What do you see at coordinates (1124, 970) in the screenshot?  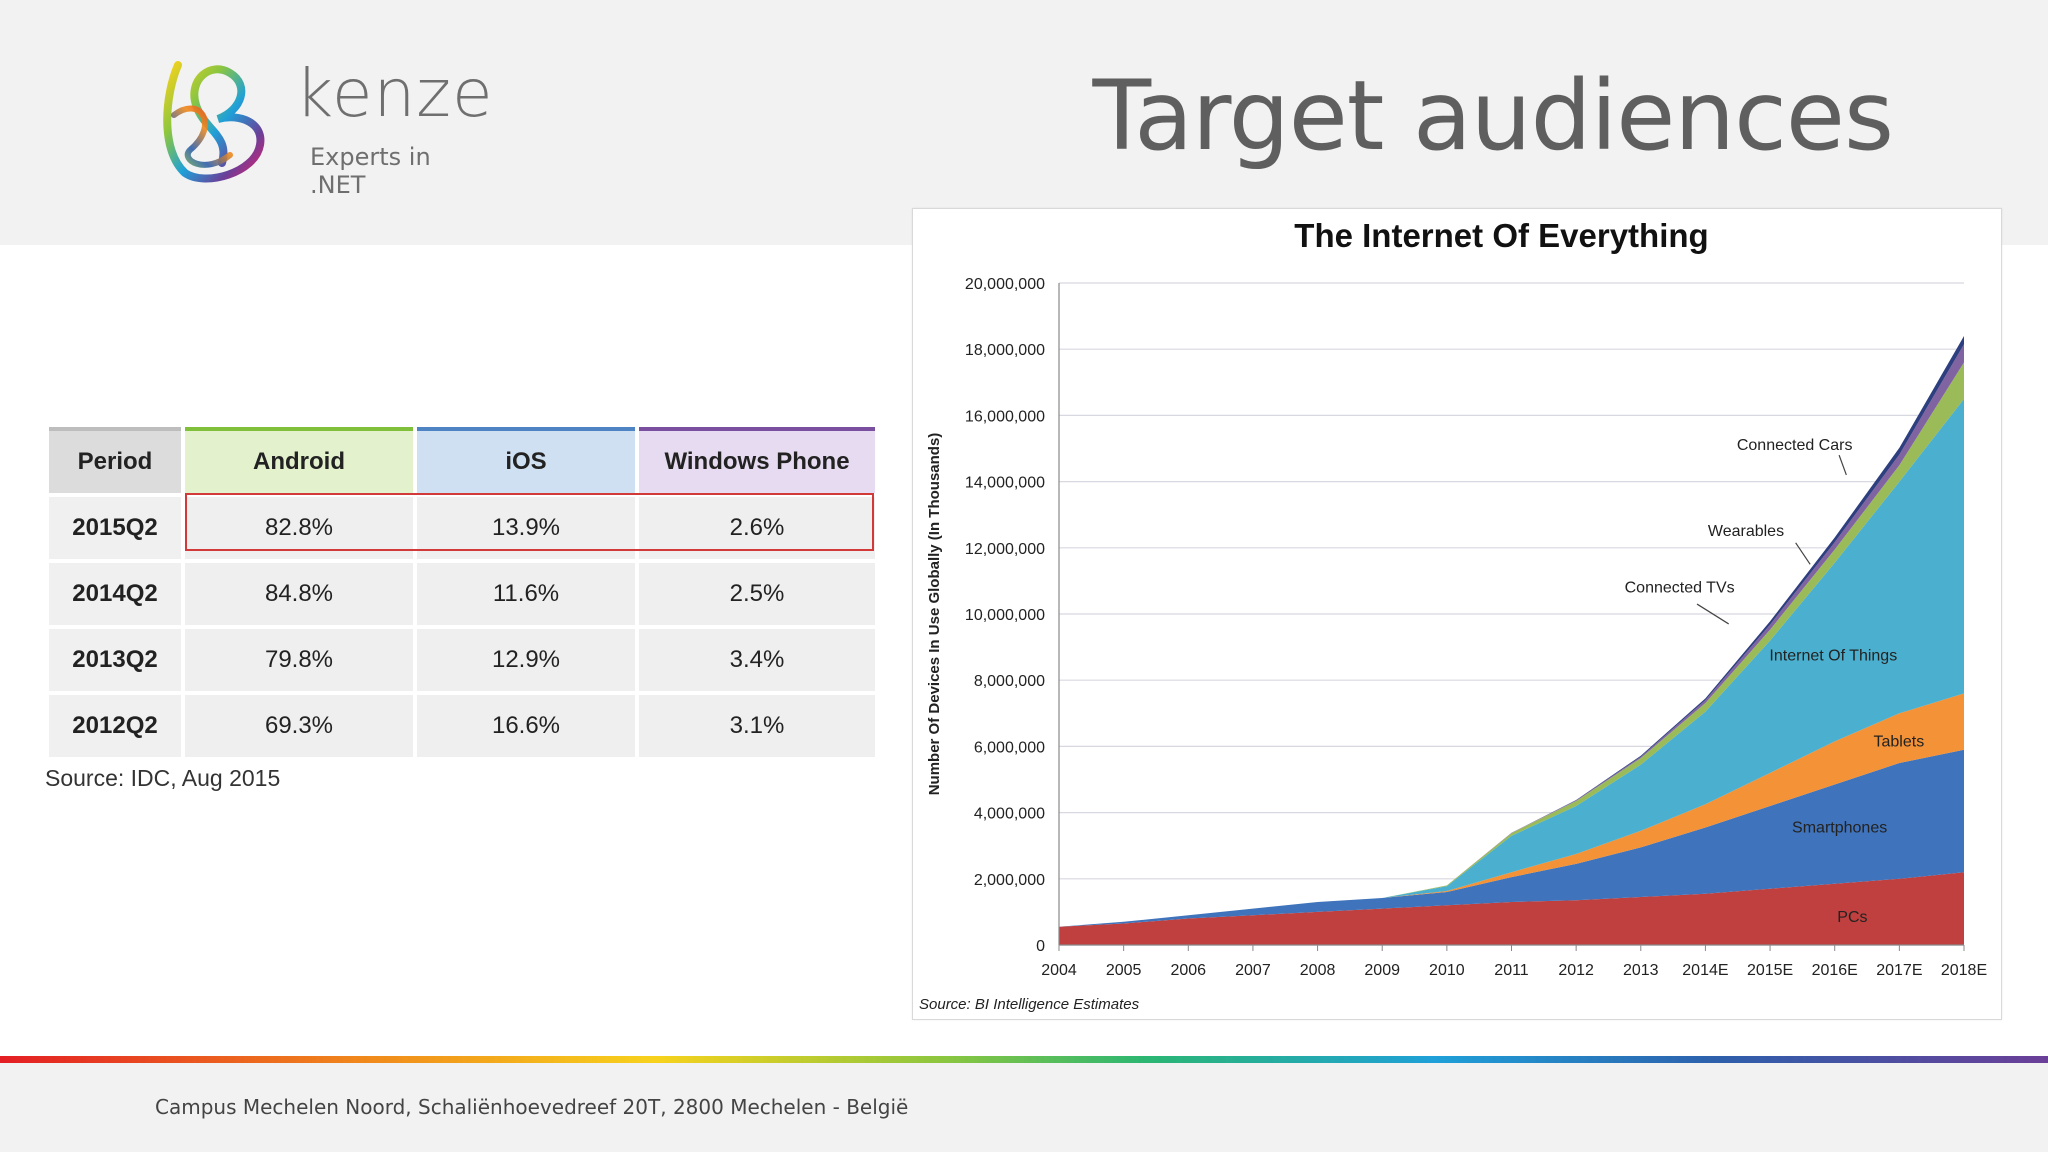 I see `x-tick-label: 2005` at bounding box center [1124, 970].